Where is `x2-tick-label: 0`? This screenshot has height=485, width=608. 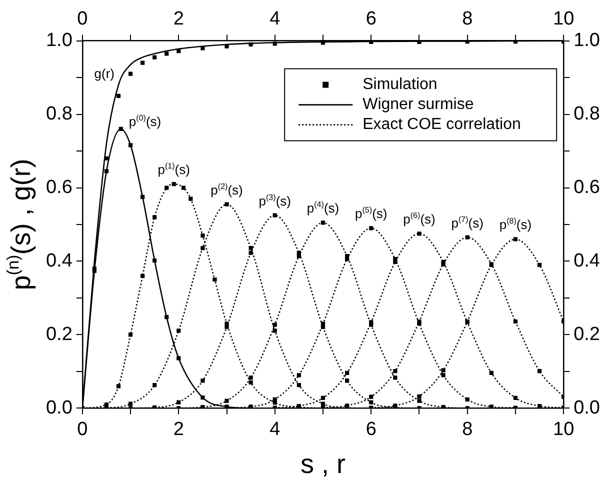 x2-tick-label: 0 is located at coordinates (82, 19).